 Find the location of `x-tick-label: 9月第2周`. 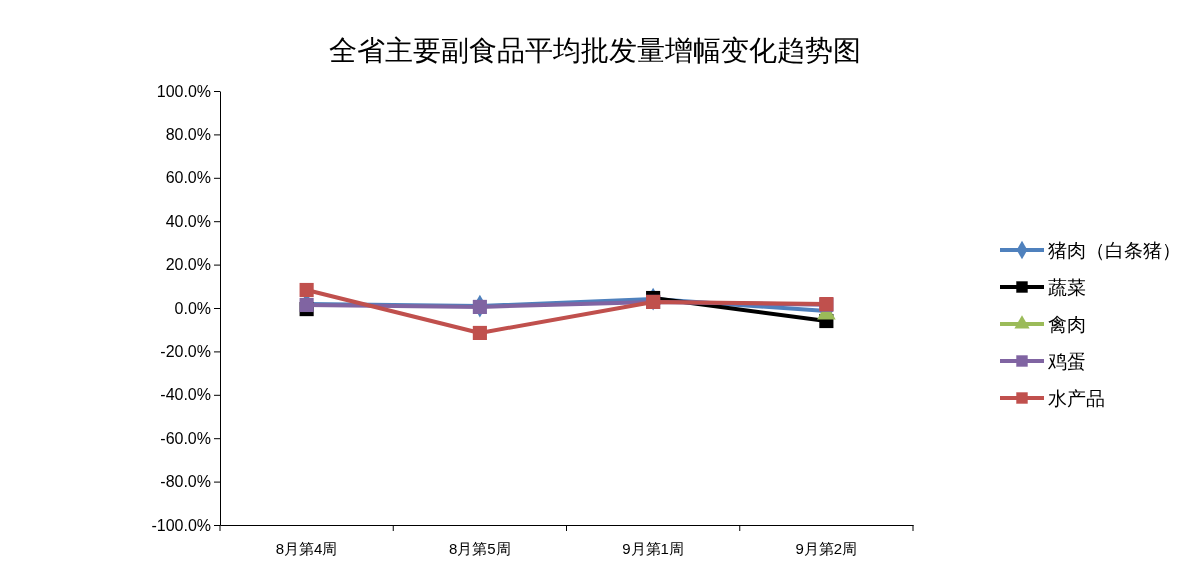

x-tick-label: 9月第2周 is located at coordinates (826, 548).